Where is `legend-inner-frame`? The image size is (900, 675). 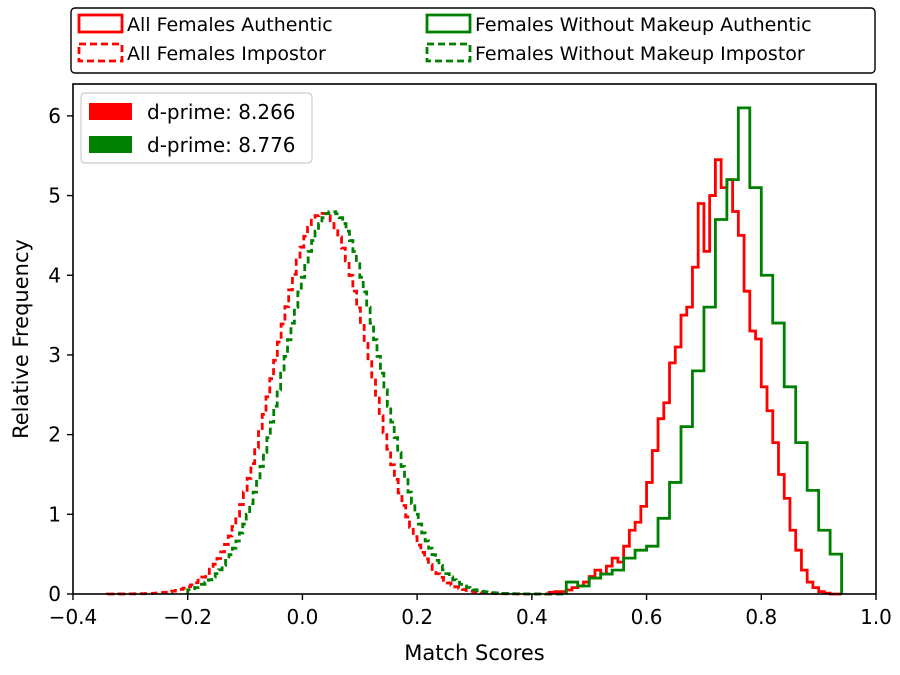 legend-inner-frame is located at coordinates (196, 128).